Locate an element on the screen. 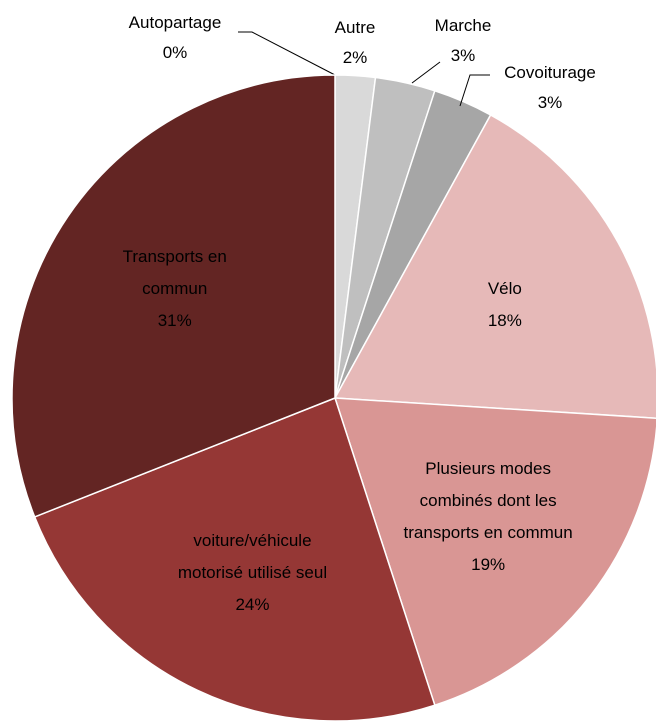 The image size is (656, 724). category-label: Transports en commun is located at coordinates (174, 273).